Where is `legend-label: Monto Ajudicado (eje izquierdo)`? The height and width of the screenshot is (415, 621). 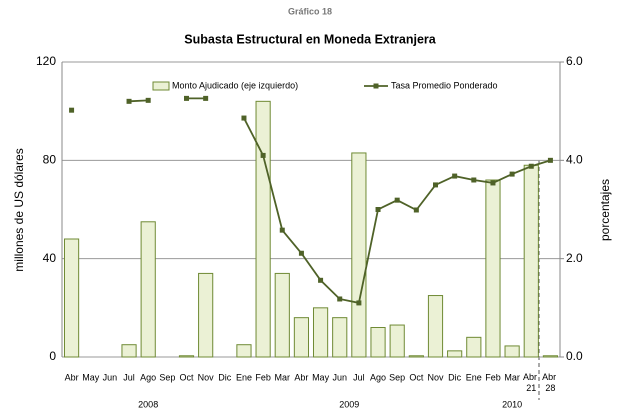 legend-label: Monto Ajudicado (eje izquierdo) is located at coordinates (235, 85).